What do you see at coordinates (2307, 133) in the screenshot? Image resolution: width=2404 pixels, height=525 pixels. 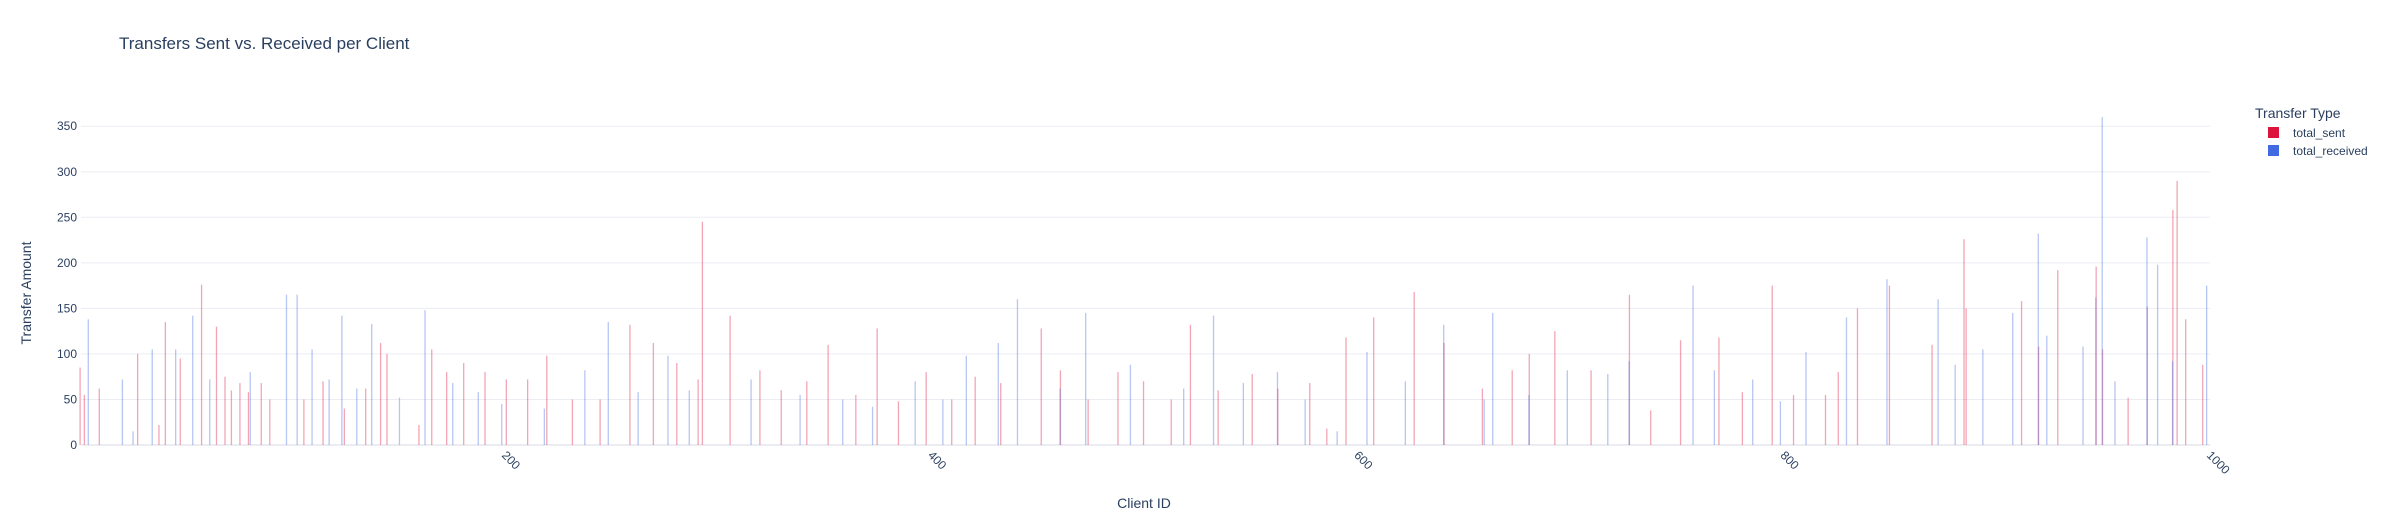 I see `legend-item-total-sent: total_sent` at bounding box center [2307, 133].